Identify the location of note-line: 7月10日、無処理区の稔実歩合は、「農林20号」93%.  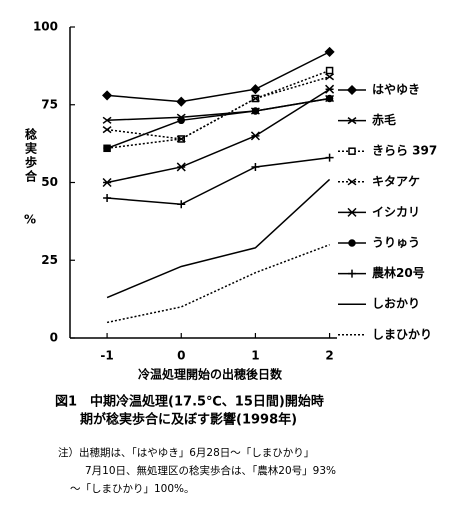
(210, 470).